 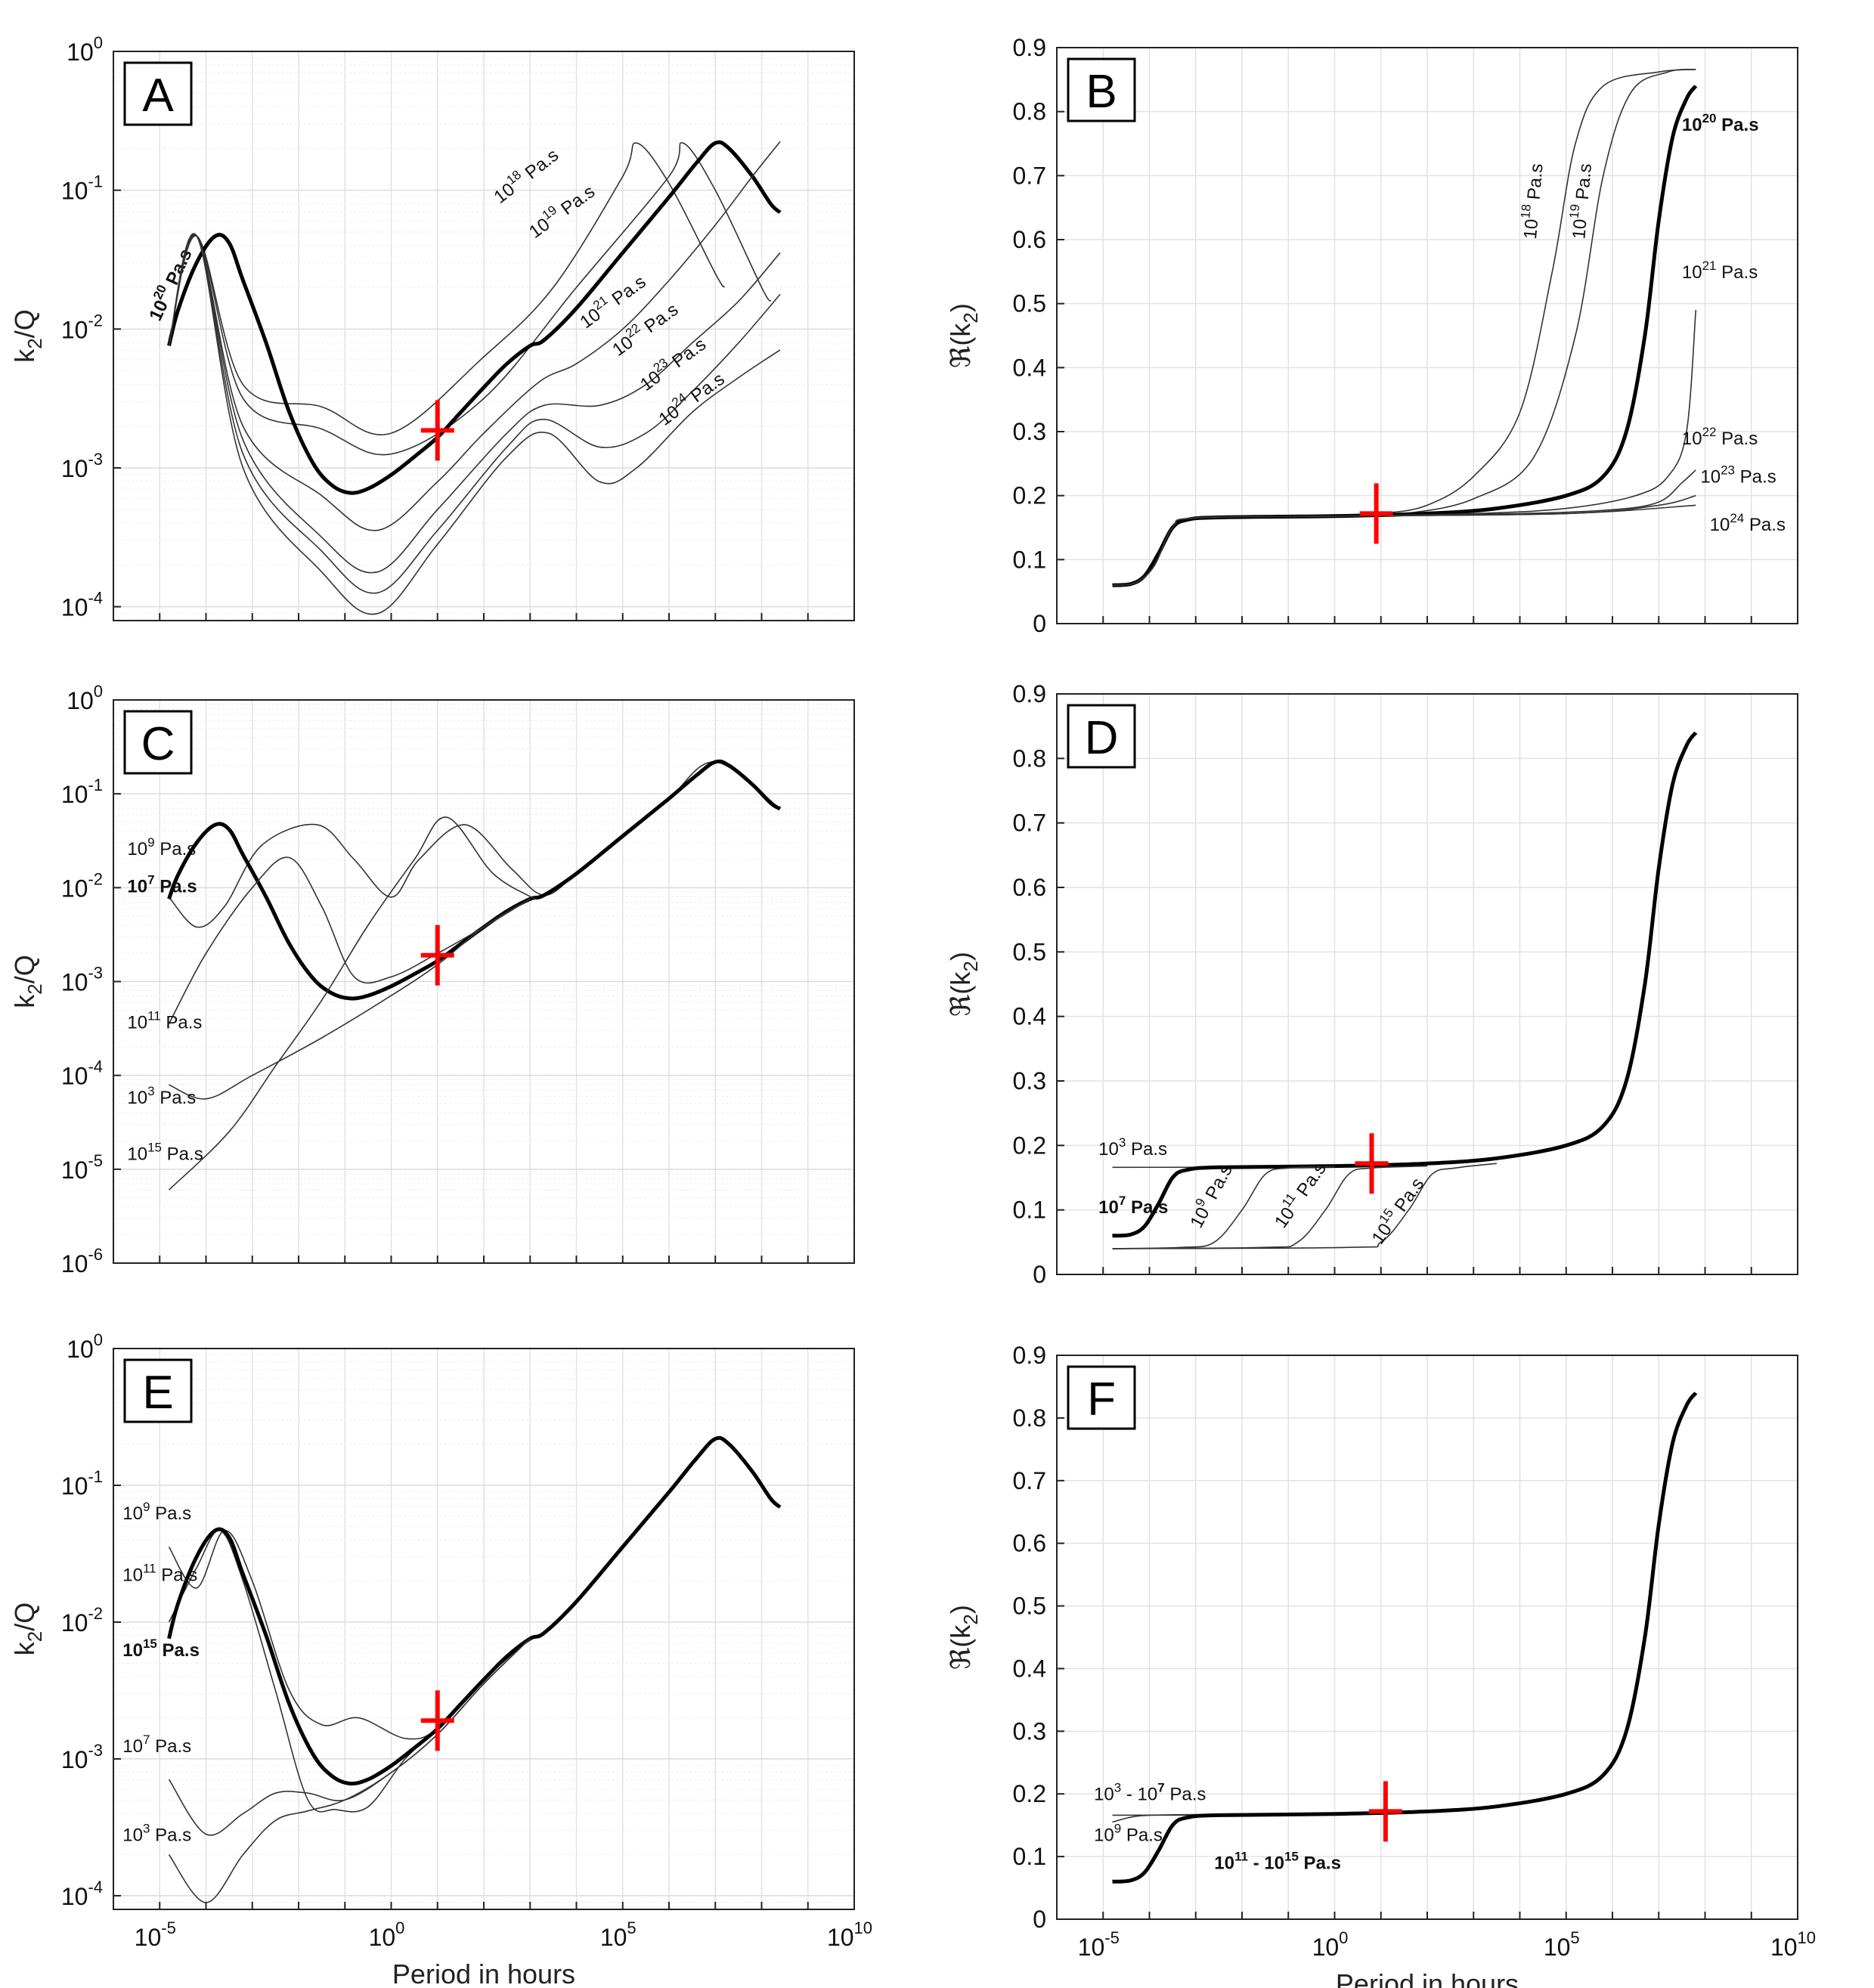 I want to click on y-ticks: 10⁰ 10⁻¹ 10⁻² 10⁻³ 10⁻⁴ 10⁻⁵ 10⁻⁶, so click(x=91, y=979).